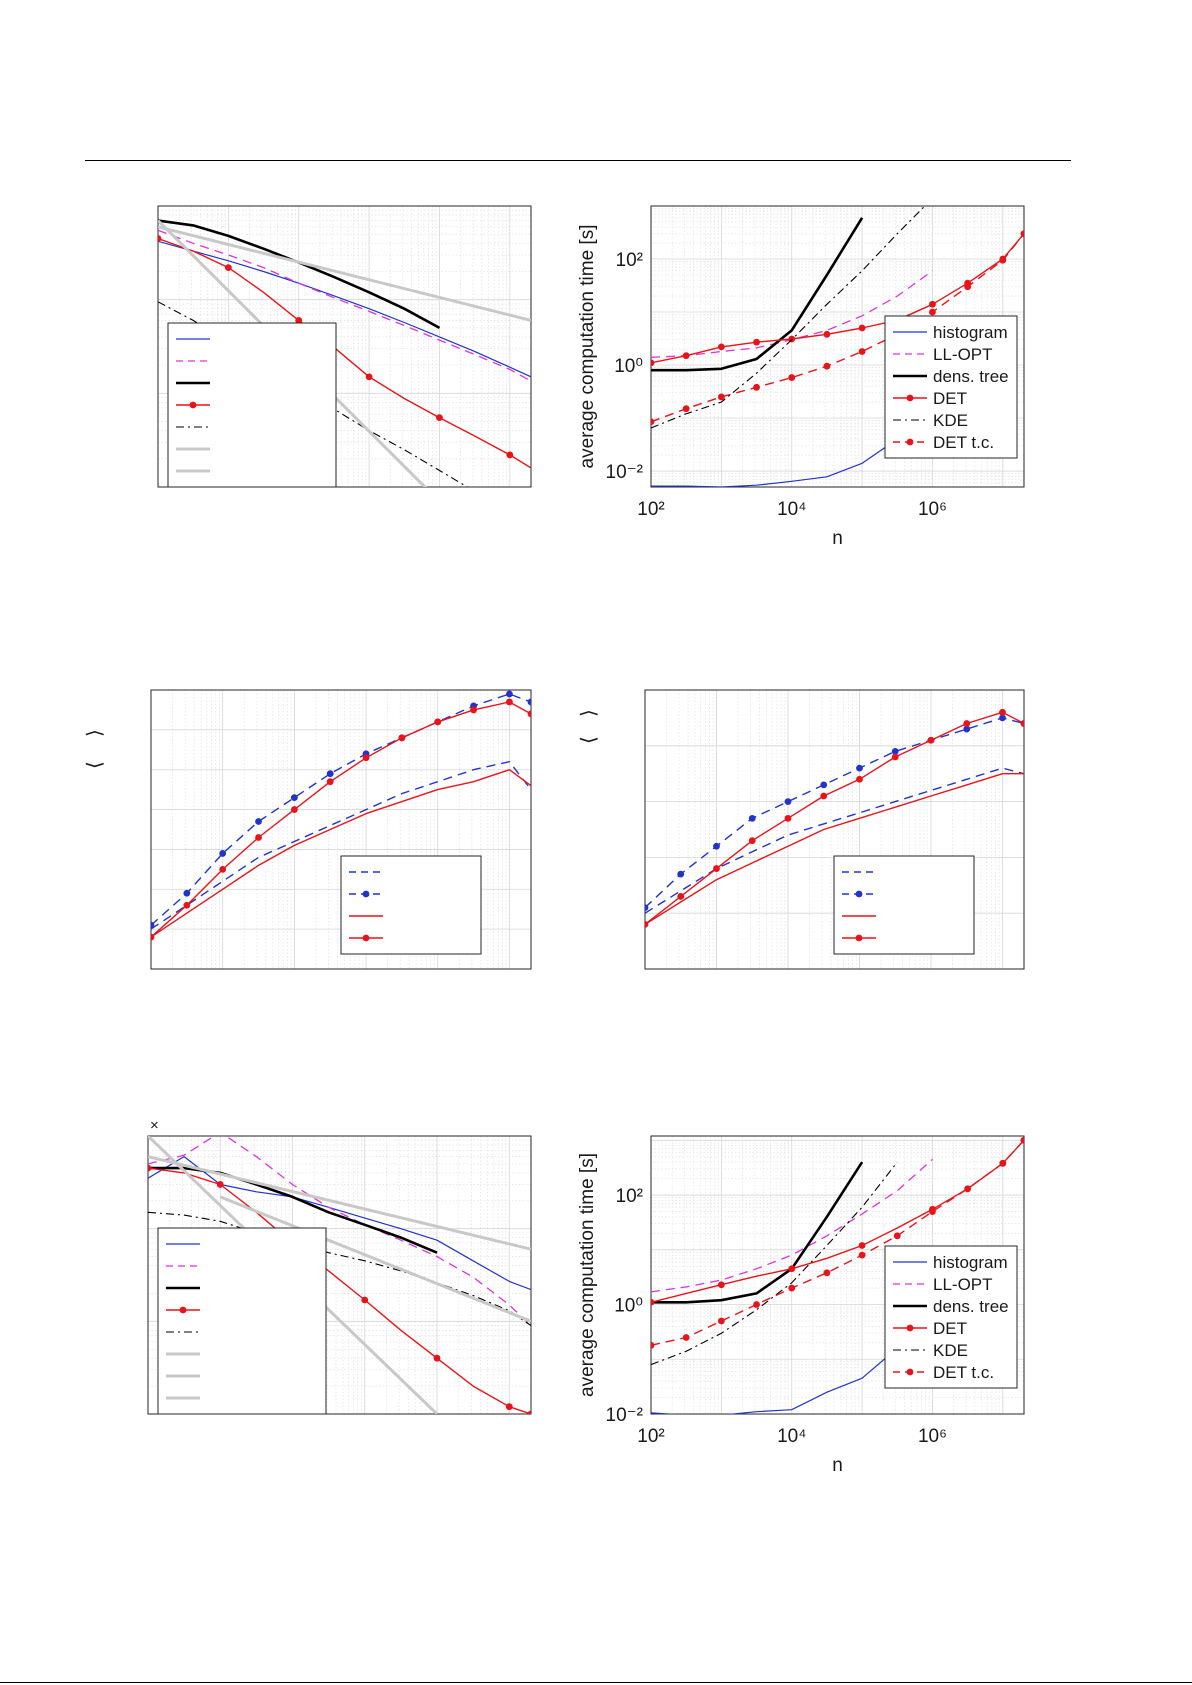 Image resolution: width=1192 pixels, height=1685 pixels. I want to click on series-line-histogram, so click(339, 1223).